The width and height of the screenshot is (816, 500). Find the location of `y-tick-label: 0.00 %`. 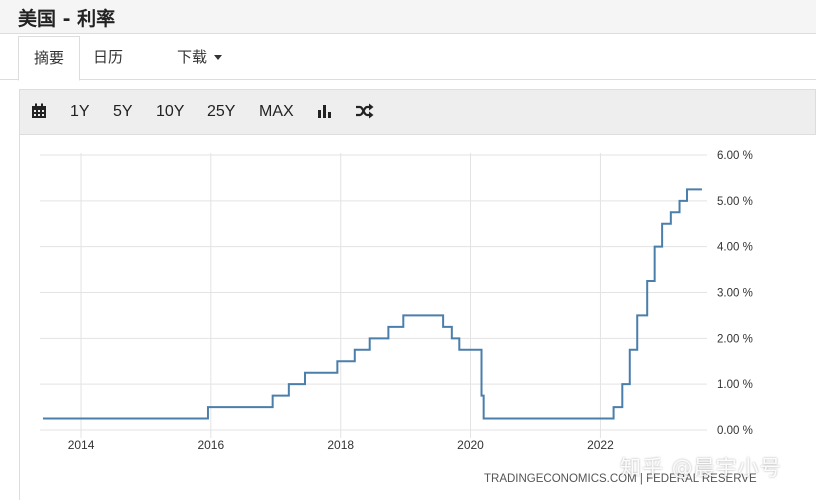

y-tick-label: 0.00 % is located at coordinates (735, 431).